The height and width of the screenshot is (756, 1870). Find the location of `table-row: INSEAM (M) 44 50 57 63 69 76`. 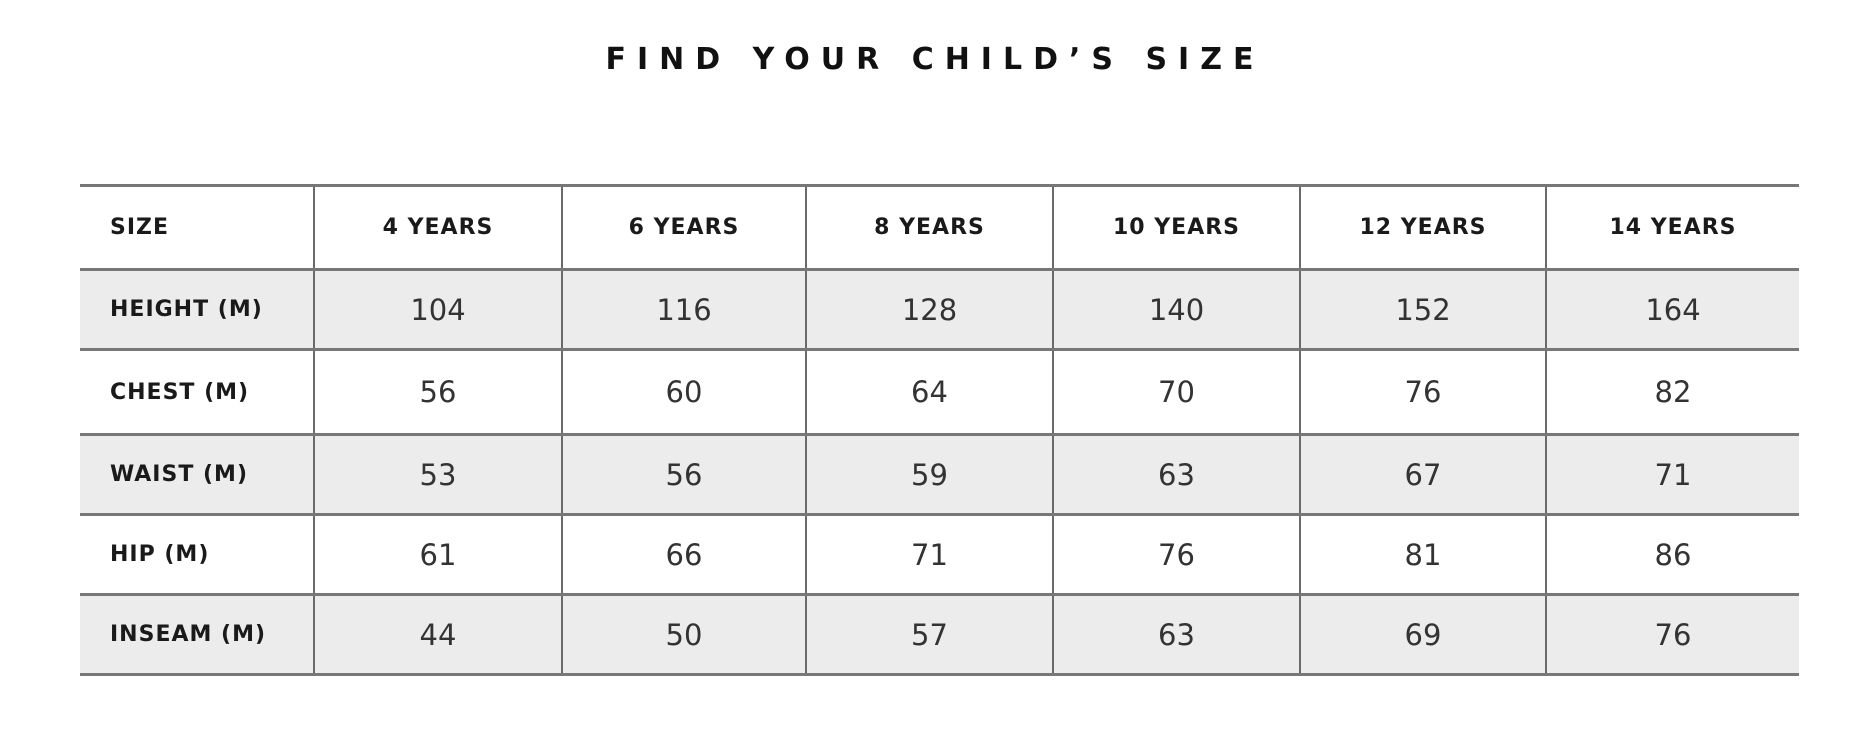

table-row: INSEAM (M) 44 50 57 63 69 76 is located at coordinates (939, 634).